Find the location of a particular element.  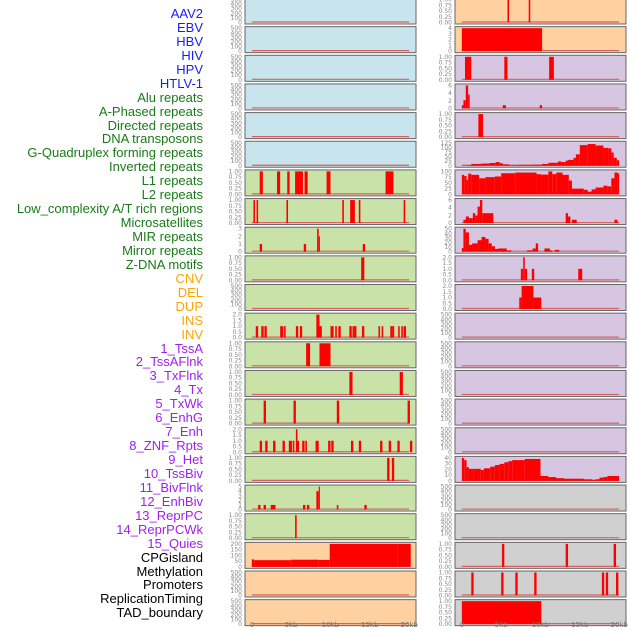

x-tick-label: 15kb is located at coordinates (370, 625).